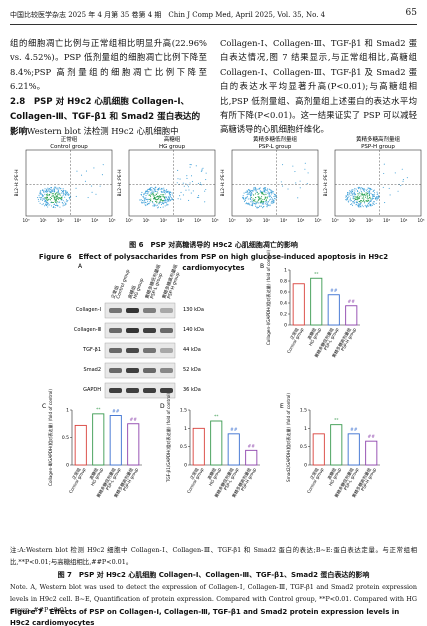 This screenshot has width=427, height=626. Describe the element at coordinates (275, 147) in the screenshot. I see `panel-title-en: PSP-L group` at that location.